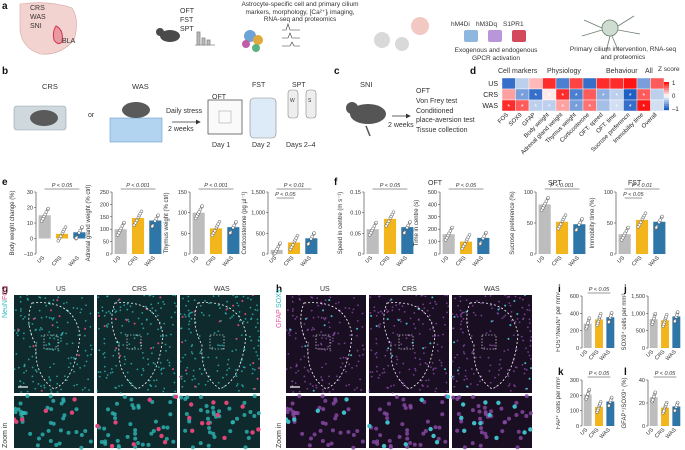 This screenshot has width=685, height=450. I want to click on panel-letter-d: d, so click(473, 71).